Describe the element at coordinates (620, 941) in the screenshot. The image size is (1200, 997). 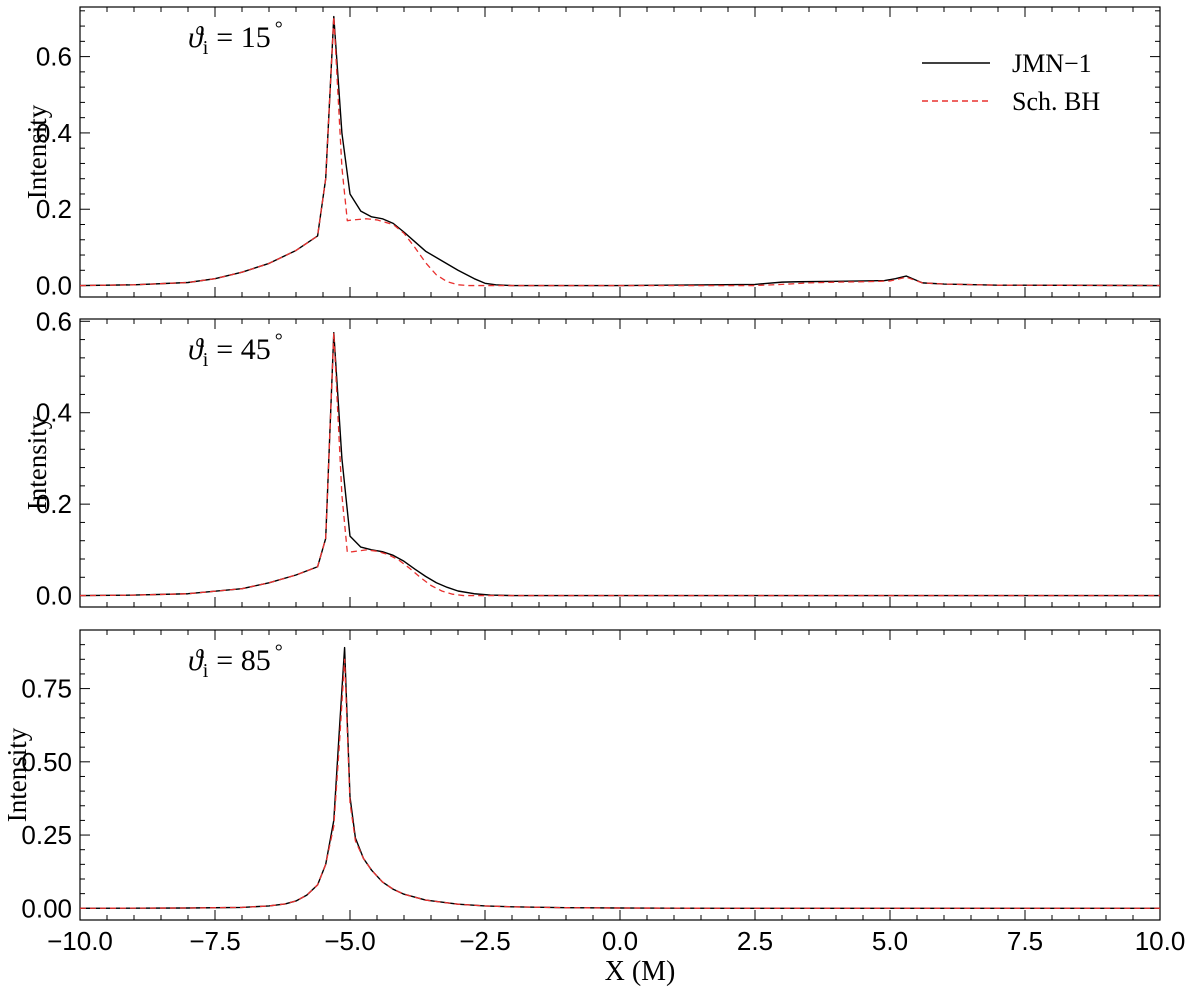
I see `x-tick-label: 0.0` at that location.